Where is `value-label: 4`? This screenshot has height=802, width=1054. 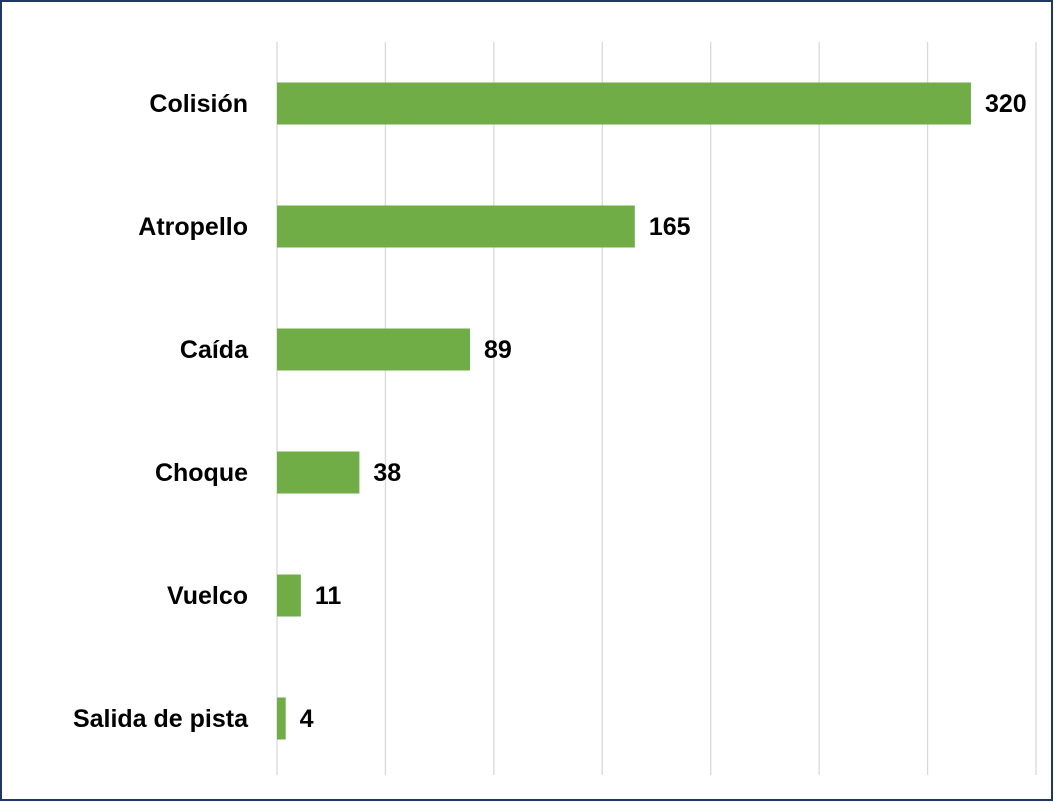 value-label: 4 is located at coordinates (307, 719).